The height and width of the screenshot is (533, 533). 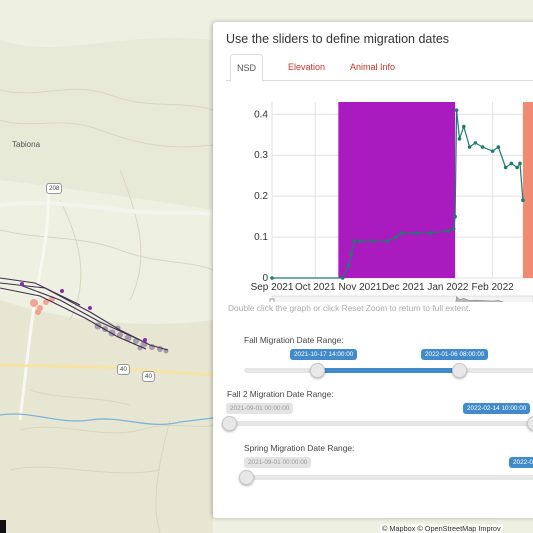 I want to click on road-shield-40: 40, so click(x=123, y=369).